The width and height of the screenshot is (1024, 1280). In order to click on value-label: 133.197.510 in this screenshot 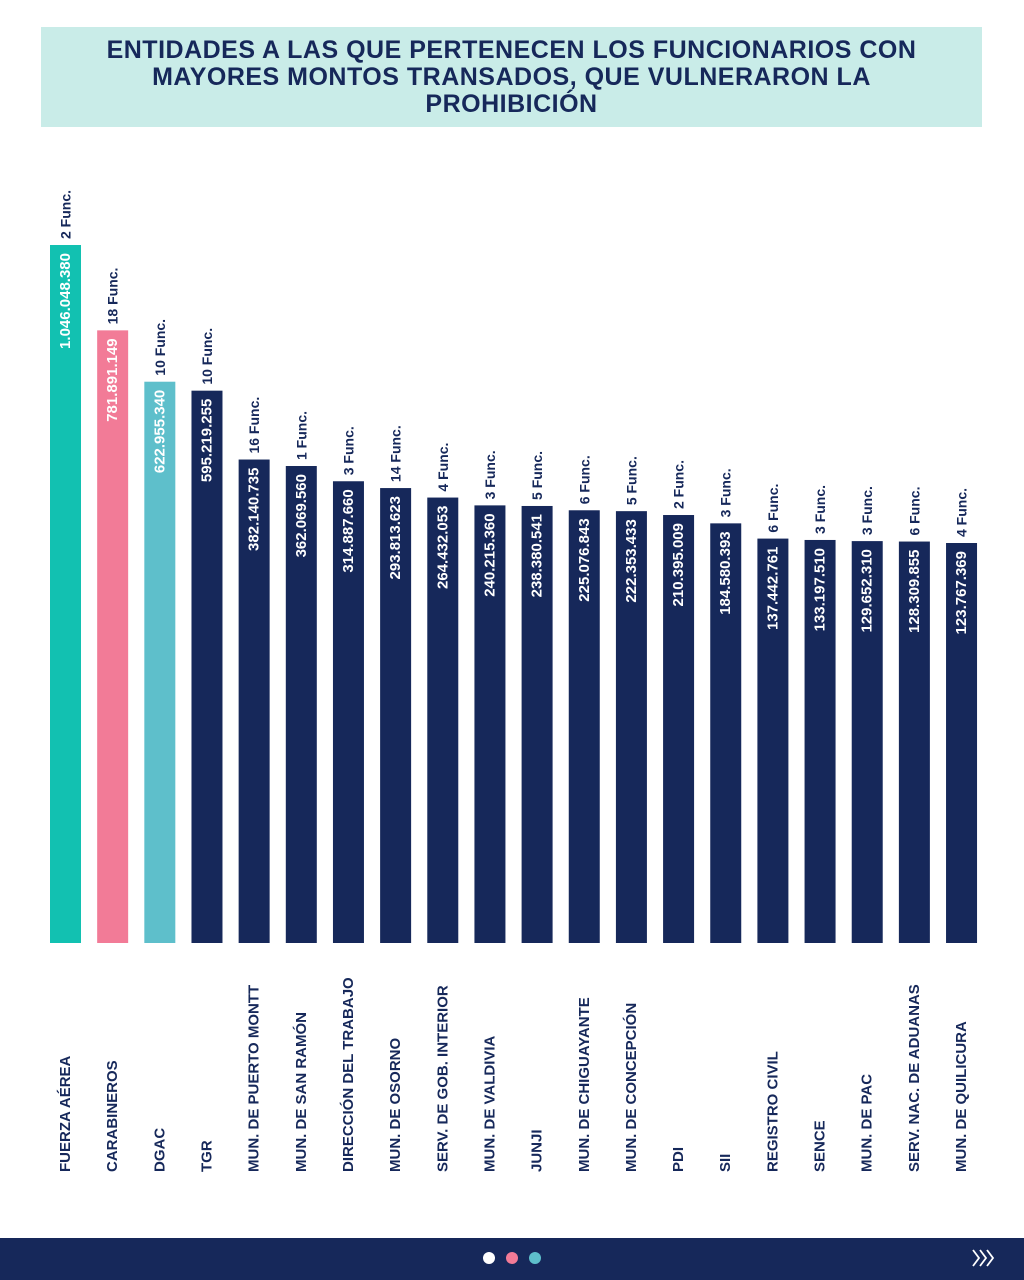, I will do `click(820, 589)`.